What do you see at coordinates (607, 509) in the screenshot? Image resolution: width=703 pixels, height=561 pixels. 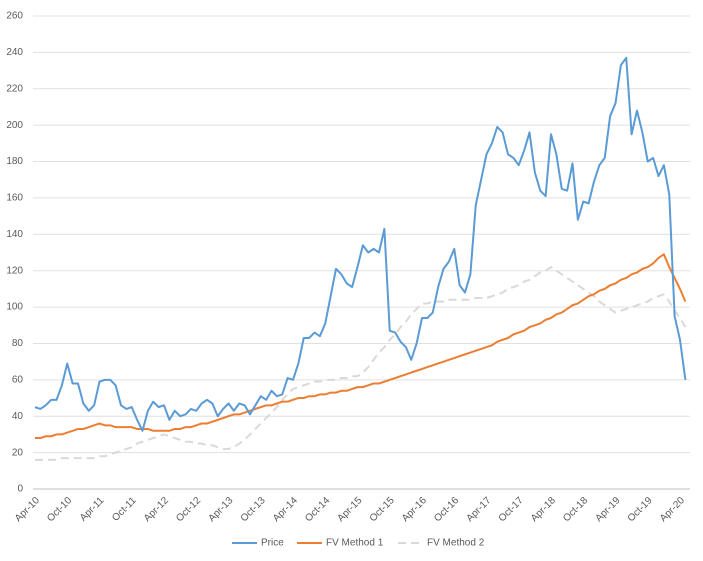 I see `x-tick-label: Apr-19` at bounding box center [607, 509].